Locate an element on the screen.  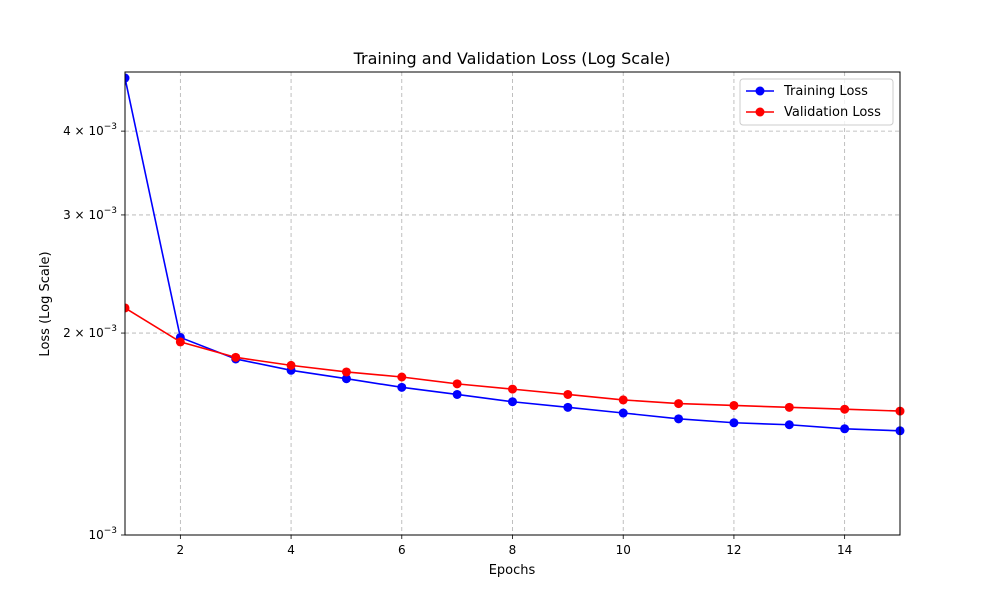
y-tick-label: 3 × 10⁻³ is located at coordinates (90, 214).